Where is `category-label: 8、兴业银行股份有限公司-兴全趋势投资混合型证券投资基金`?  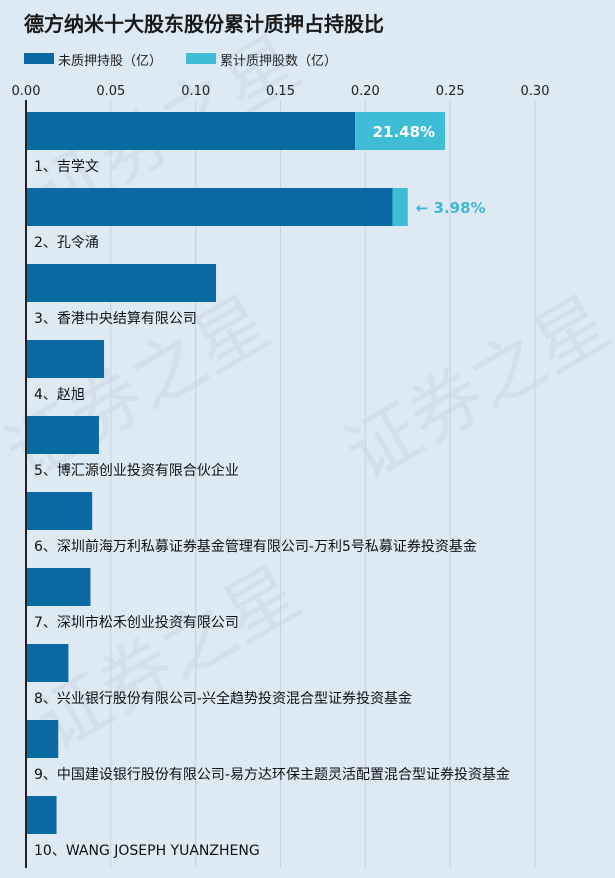 category-label: 8、兴业银行股份有限公司-兴全趋势投资混合型证券投资基金 is located at coordinates (223, 698).